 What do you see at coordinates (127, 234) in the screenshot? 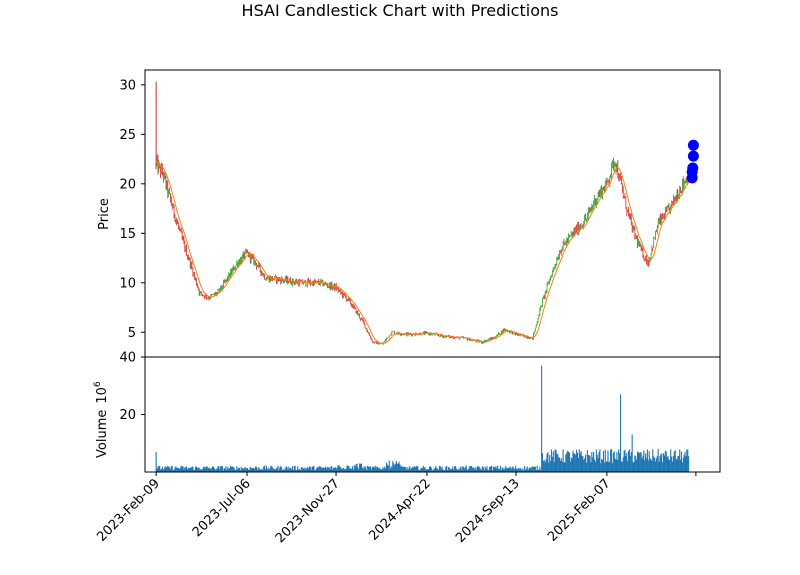
I see `price-y-tick-label: 15` at bounding box center [127, 234].